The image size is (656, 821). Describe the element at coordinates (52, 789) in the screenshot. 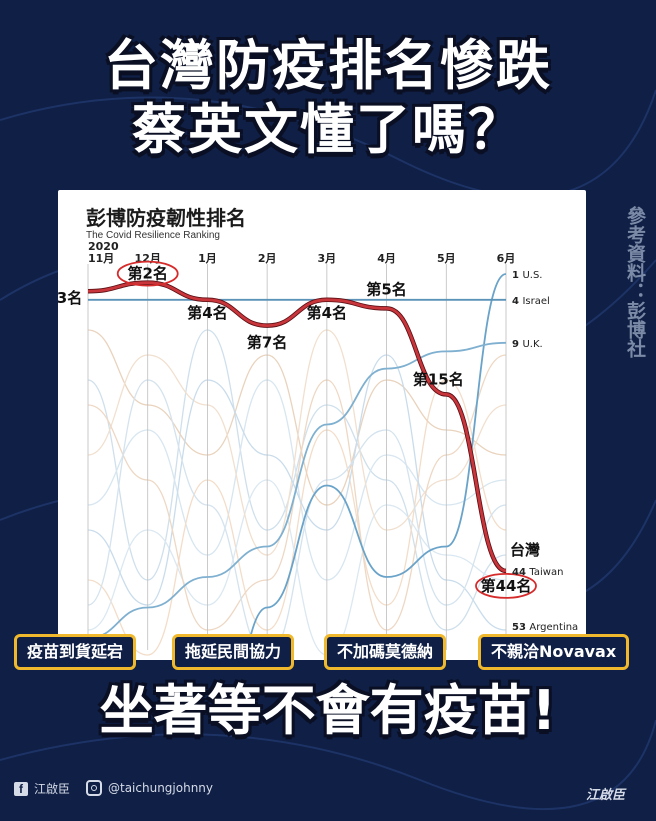

I see `facebook-name: 江啟臣` at that location.